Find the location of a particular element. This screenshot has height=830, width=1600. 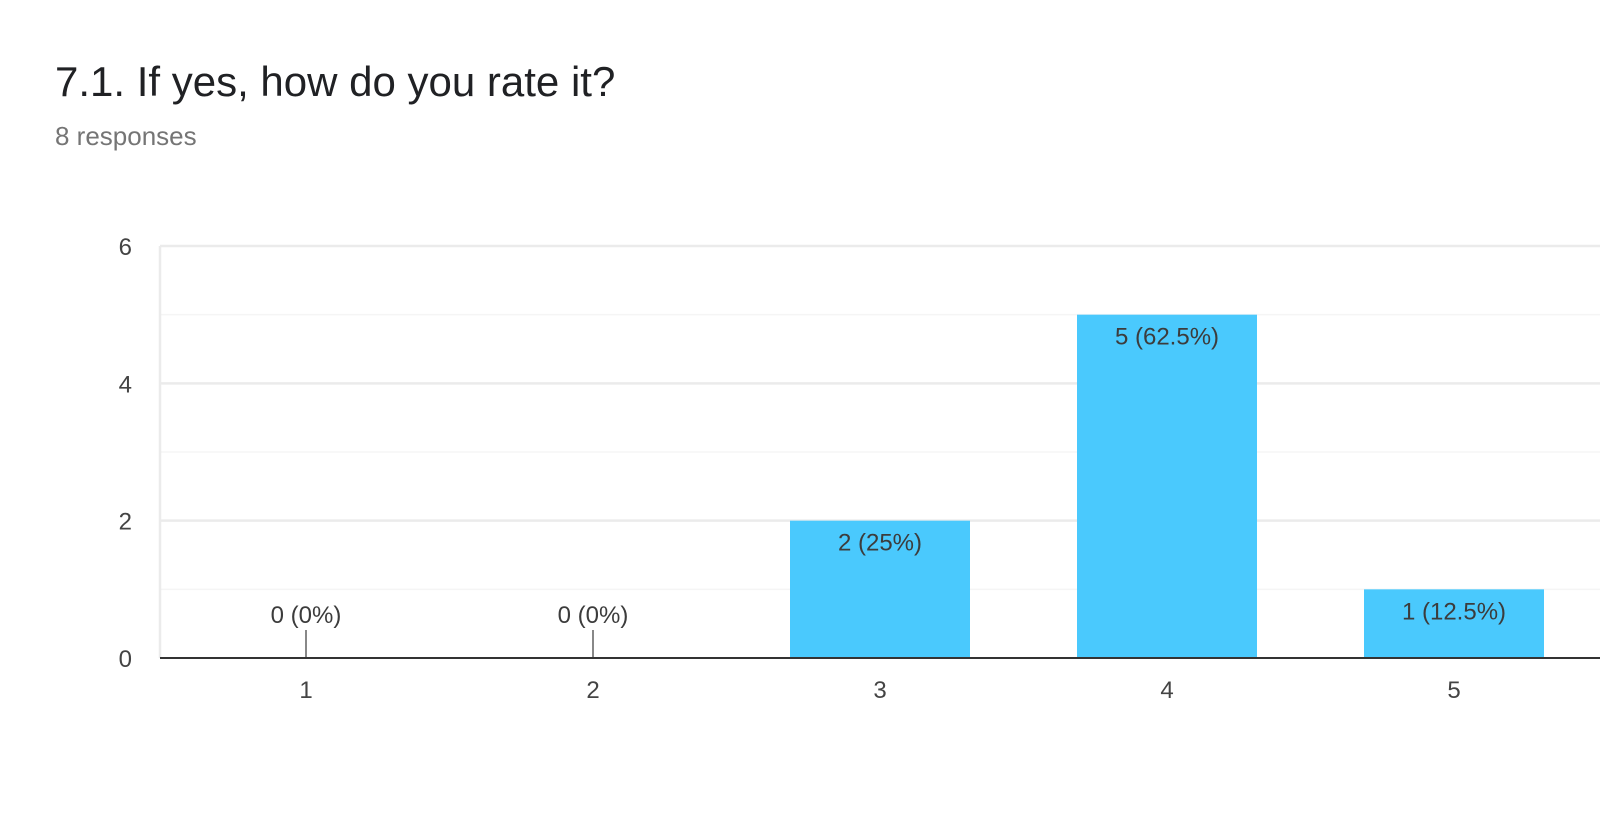

x-axis-ticks: 1 2 3 4 5 is located at coordinates (879, 690).